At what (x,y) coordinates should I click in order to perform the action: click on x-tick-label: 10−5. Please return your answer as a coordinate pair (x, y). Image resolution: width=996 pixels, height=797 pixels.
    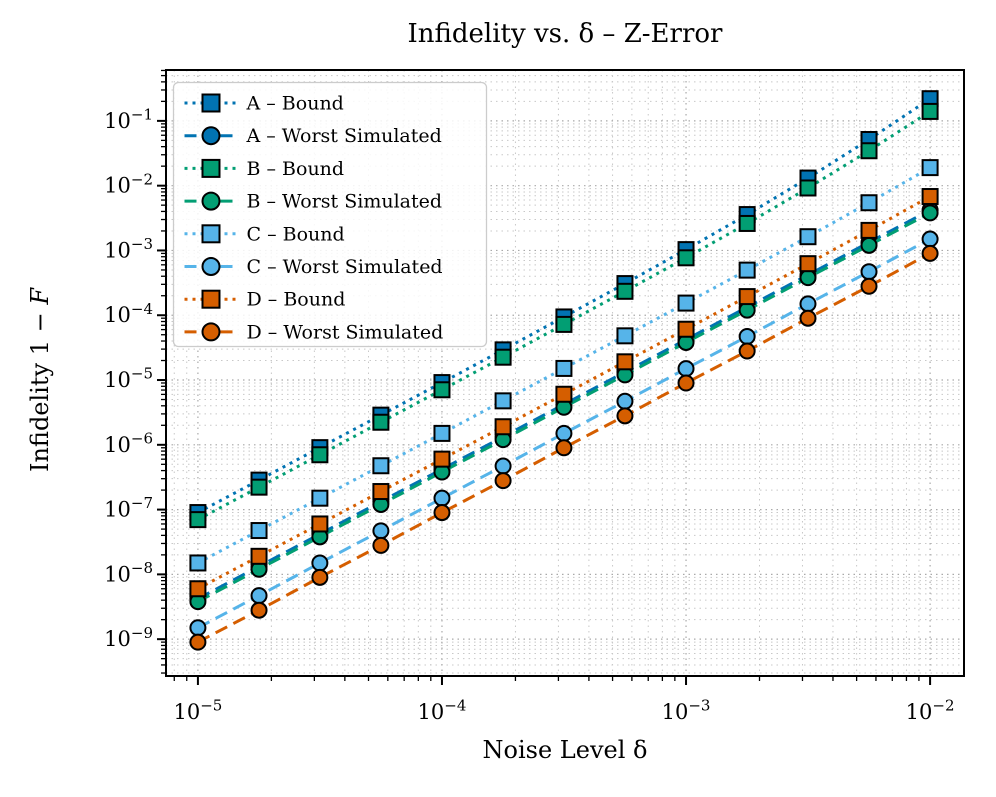
    Looking at the image, I should click on (197, 710).